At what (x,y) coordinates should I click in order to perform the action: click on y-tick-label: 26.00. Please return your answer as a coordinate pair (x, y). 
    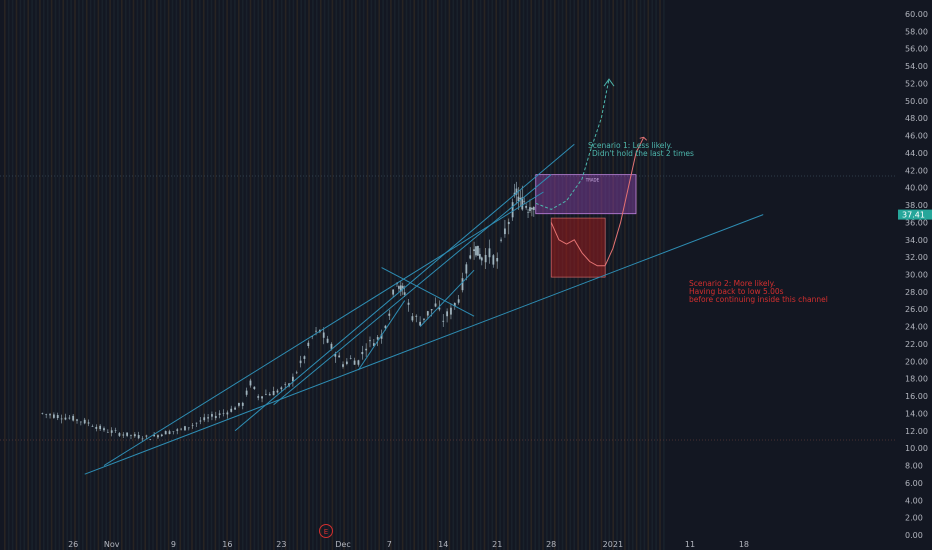
    Looking at the image, I should click on (916, 309).